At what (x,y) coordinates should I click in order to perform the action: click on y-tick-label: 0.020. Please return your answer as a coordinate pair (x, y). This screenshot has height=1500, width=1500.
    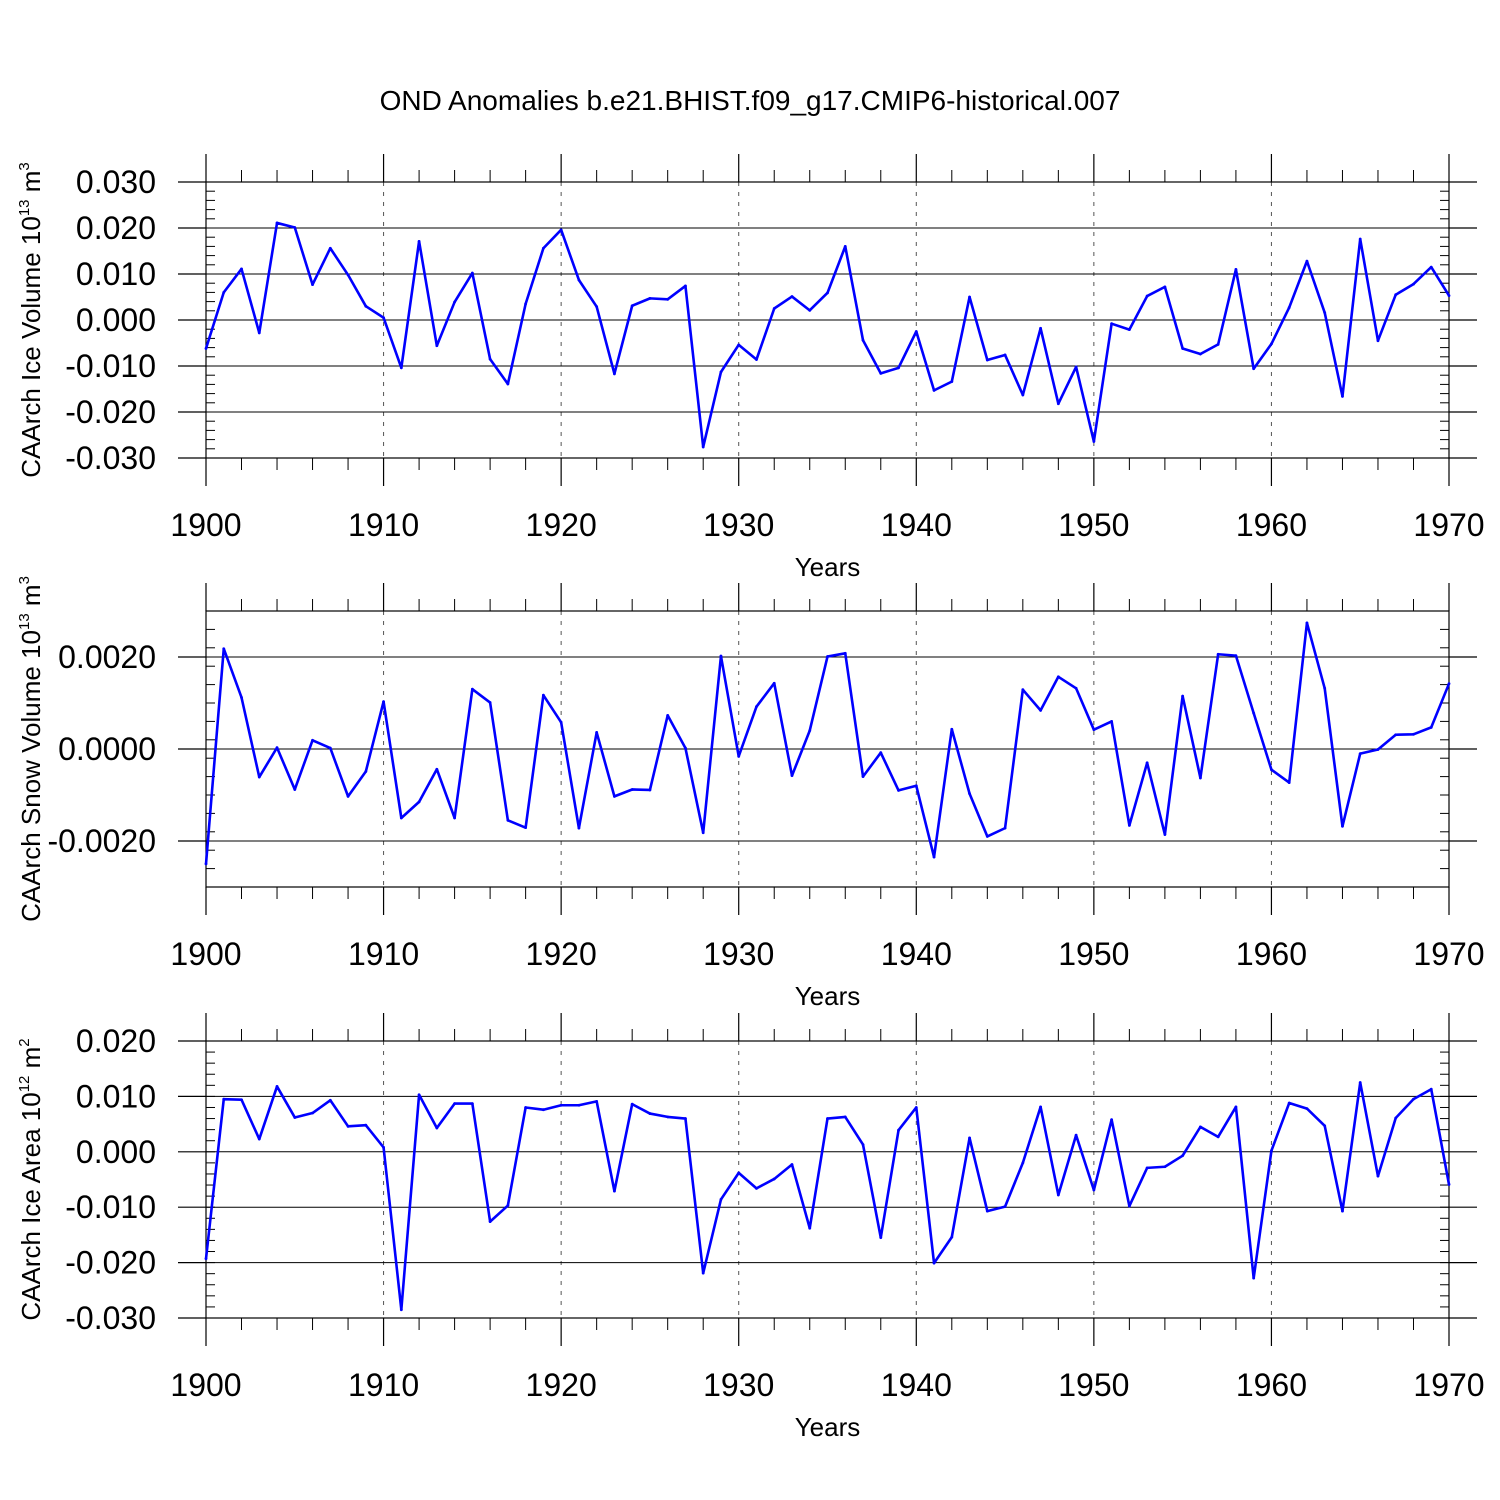
    Looking at the image, I should click on (116, 228).